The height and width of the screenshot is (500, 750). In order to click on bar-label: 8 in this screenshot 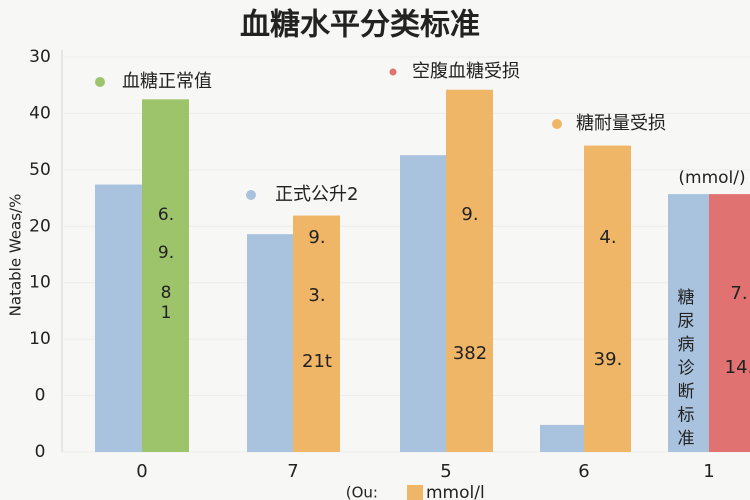, I will do `click(166, 293)`.